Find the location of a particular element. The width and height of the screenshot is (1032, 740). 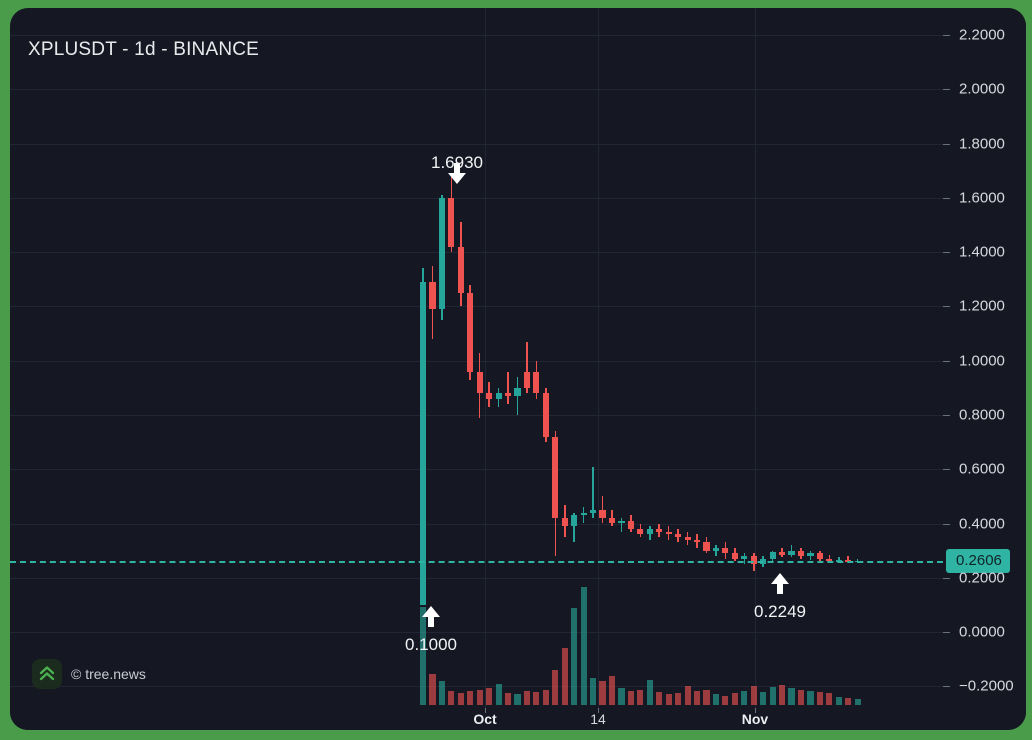

price-tick-label: 1.2000 is located at coordinates (982, 306).